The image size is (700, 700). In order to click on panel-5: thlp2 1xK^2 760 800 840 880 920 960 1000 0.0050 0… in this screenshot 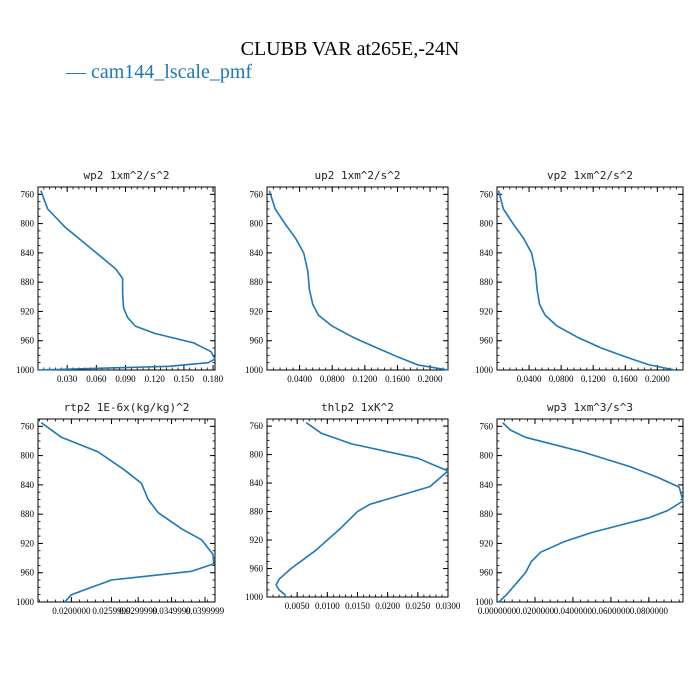, I will do `click(353, 506)`.